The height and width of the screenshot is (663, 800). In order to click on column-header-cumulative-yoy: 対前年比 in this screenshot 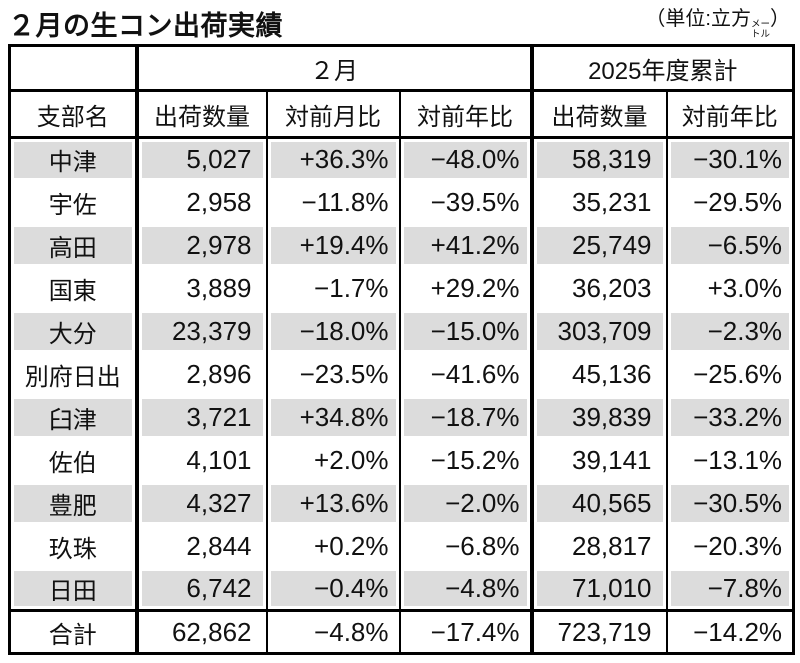, I will do `click(730, 114)`.